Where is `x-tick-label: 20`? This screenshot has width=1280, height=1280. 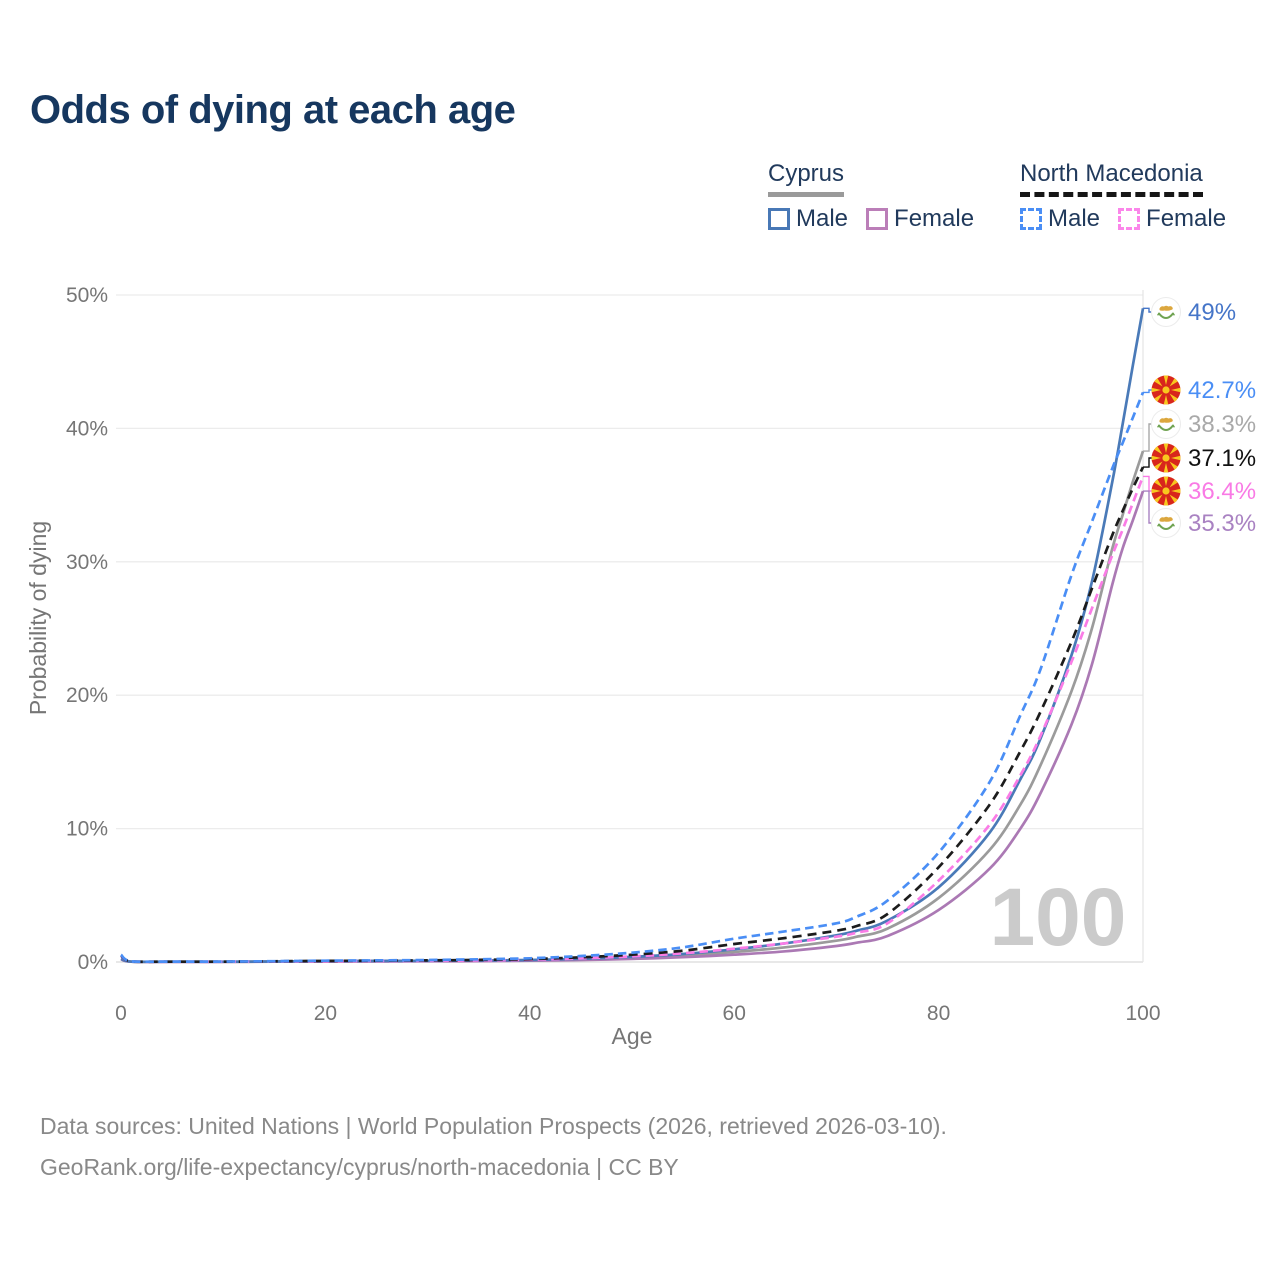 x-tick-label: 20 is located at coordinates (325, 1013).